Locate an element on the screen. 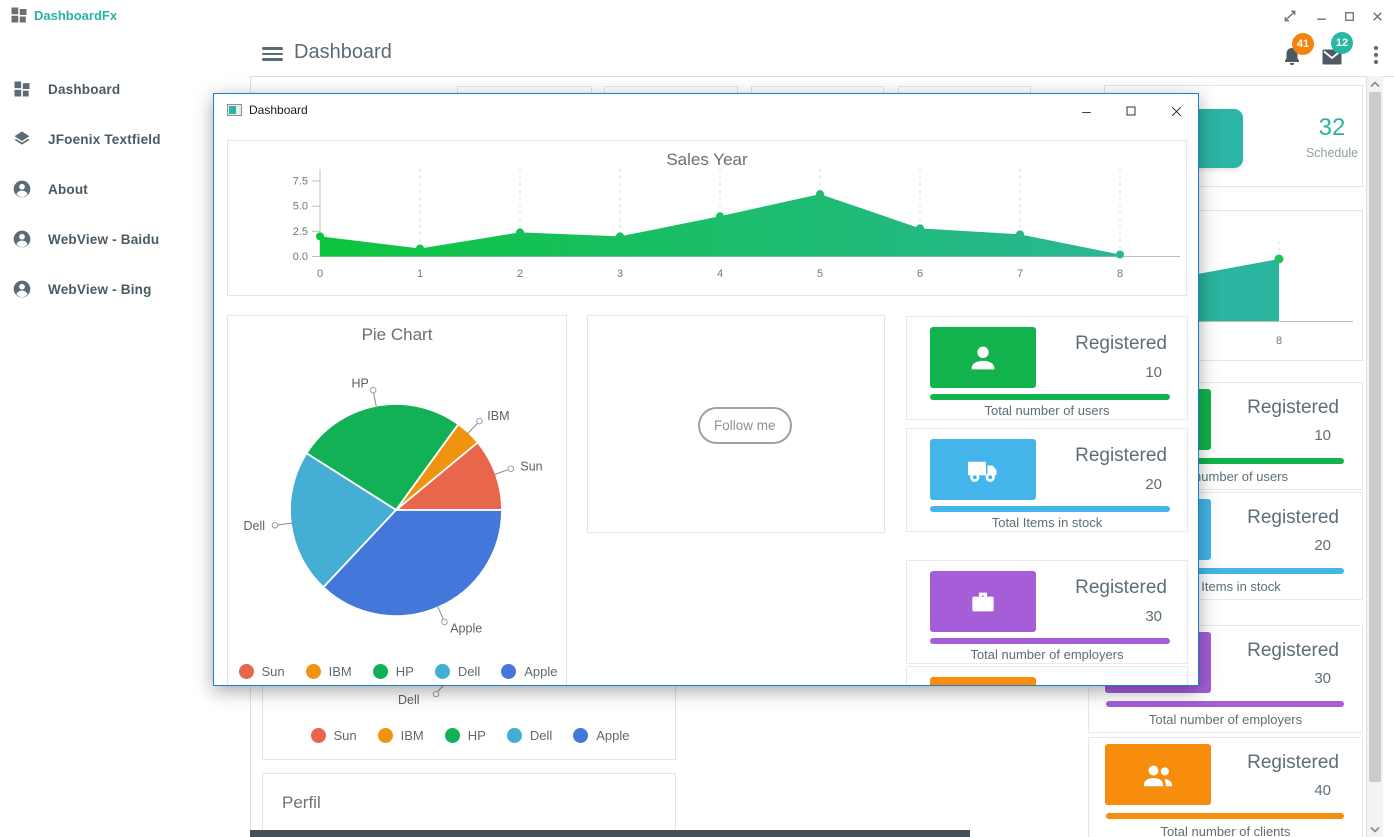 Image resolution: width=1394 pixels, height=837 pixels. sidebar-item-label: Dashboard is located at coordinates (84, 89).